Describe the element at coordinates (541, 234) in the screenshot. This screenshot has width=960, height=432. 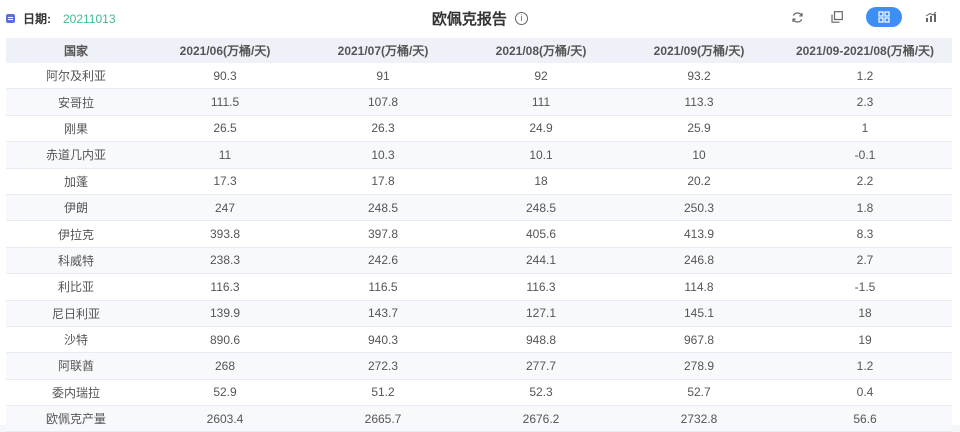
I see `value-cell: 405.6` at that location.